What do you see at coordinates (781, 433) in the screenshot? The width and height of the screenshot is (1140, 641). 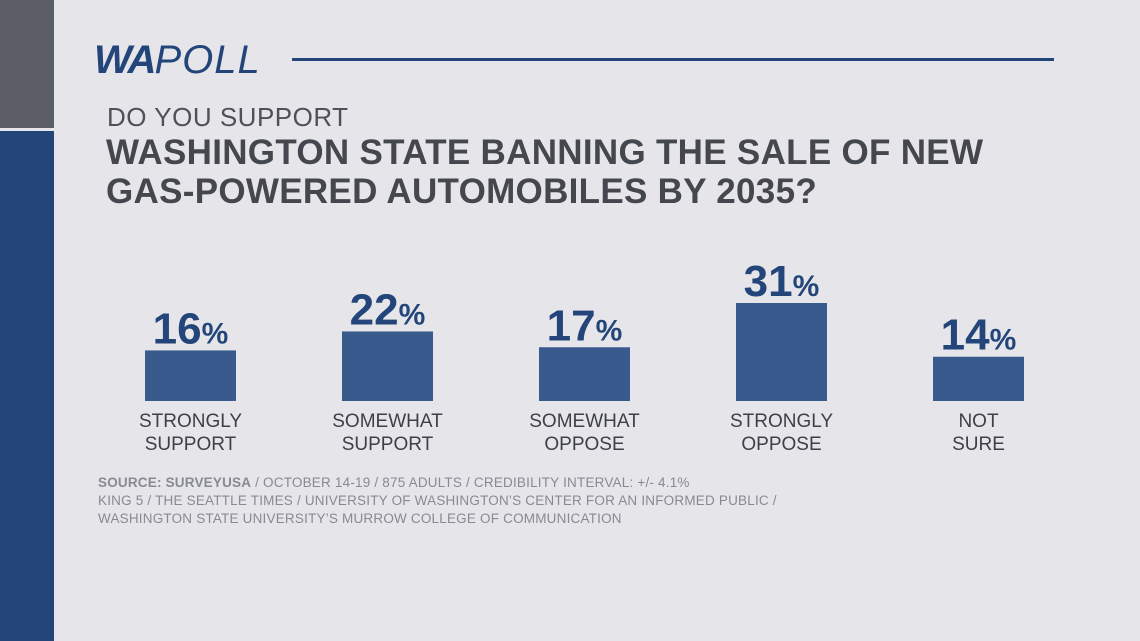 I see `category-label-3: STRONGLY OPPOSE` at bounding box center [781, 433].